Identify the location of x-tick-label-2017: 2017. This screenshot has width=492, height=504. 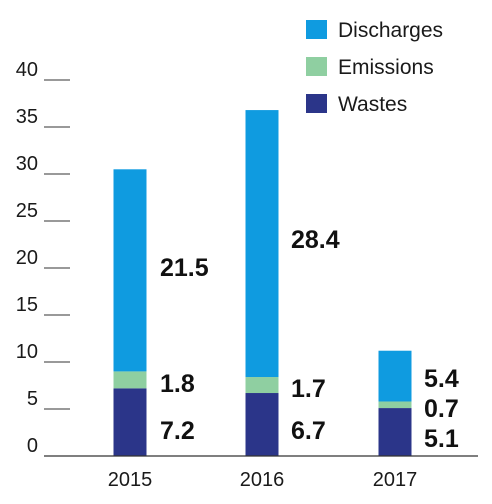
(395, 480).